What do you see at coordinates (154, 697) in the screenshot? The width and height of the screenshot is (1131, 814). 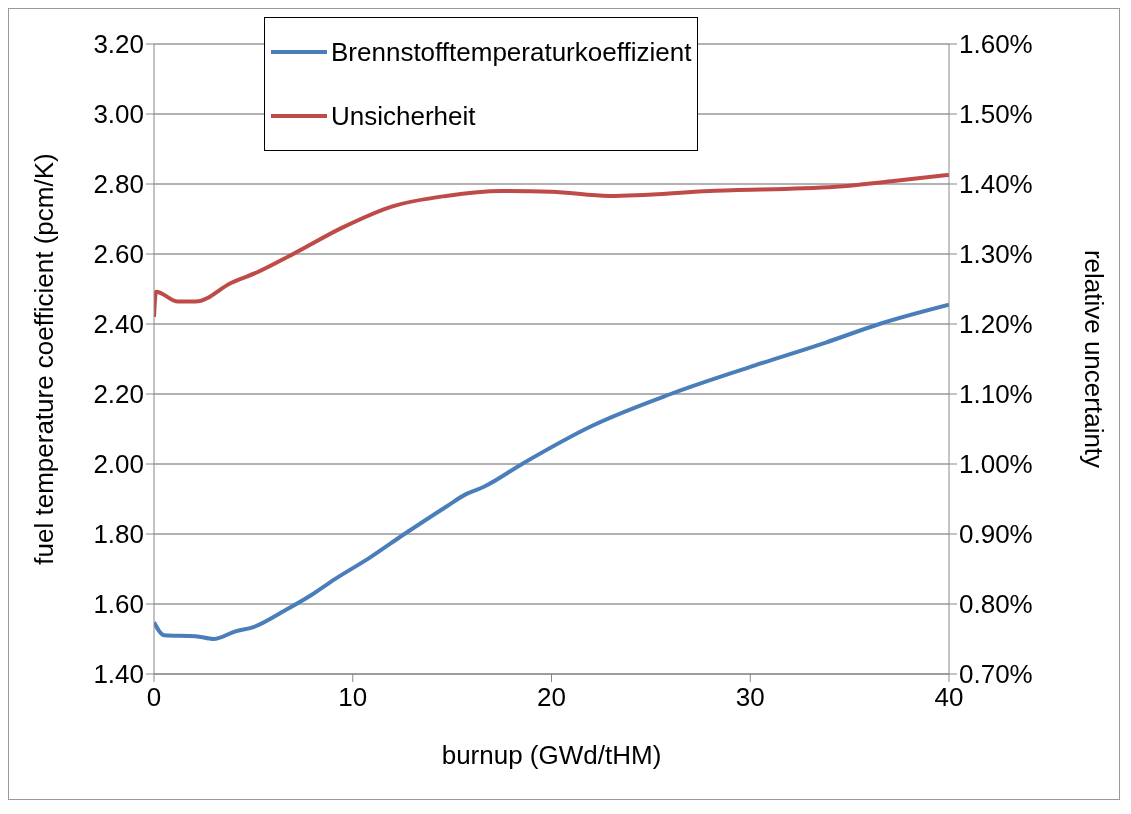 I see `x-tick-label: 0` at bounding box center [154, 697].